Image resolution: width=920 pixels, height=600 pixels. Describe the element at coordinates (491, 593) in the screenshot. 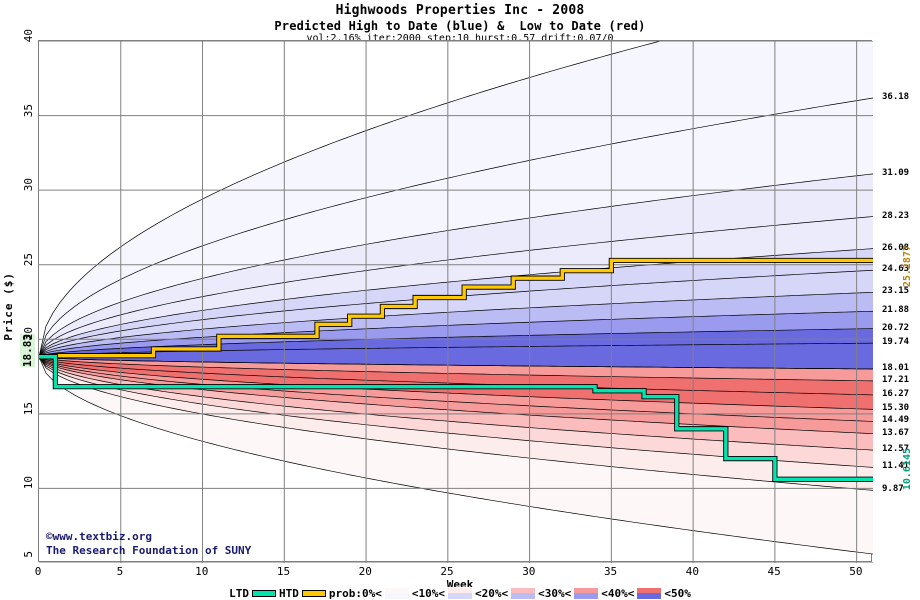

I see `legend-label-band-2: <20%<` at that location.